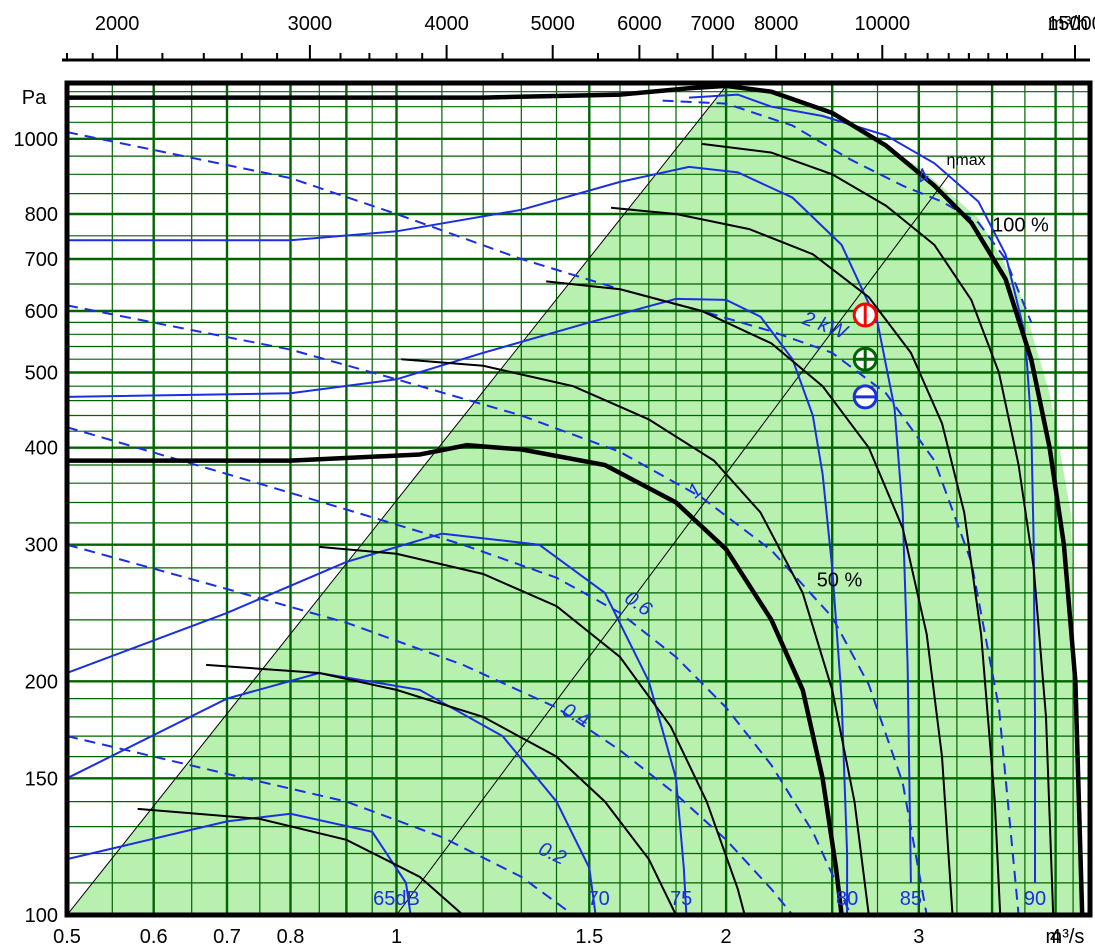 The width and height of the screenshot is (1095, 951). Describe the element at coordinates (681, 899) in the screenshot. I see `sound-curve-label: 75` at that location.